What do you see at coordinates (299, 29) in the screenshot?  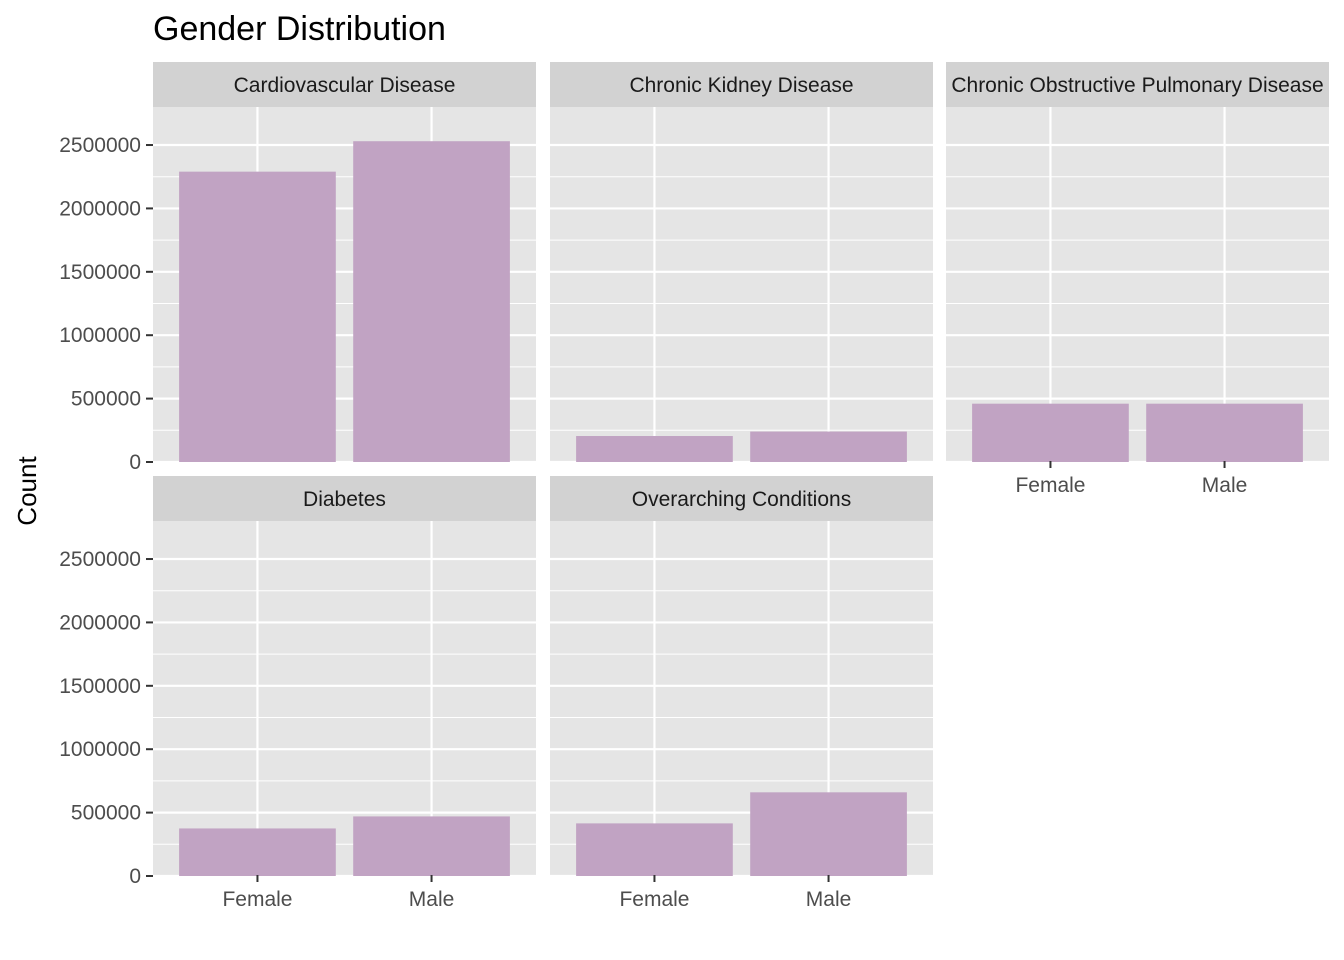 I see `chart-title: Gender Distribution` at bounding box center [299, 29].